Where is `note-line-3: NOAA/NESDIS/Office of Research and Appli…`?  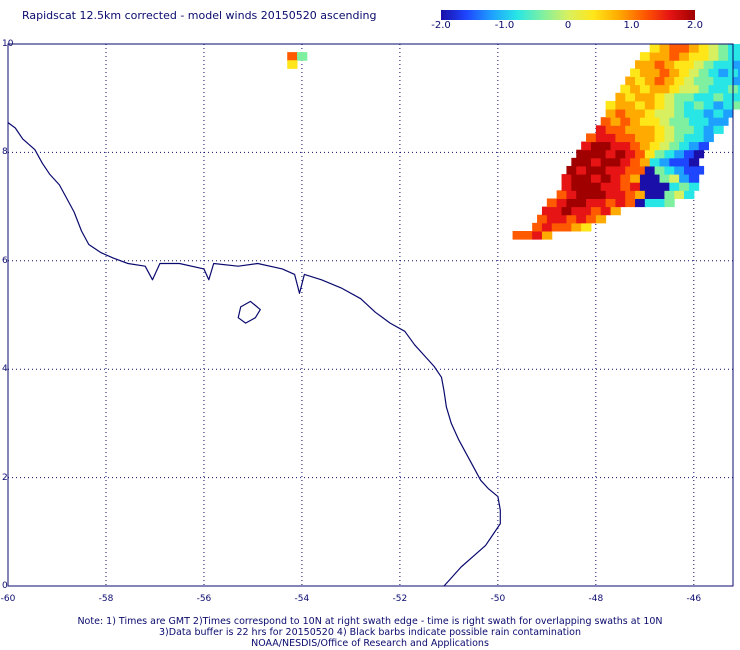
note-line-3: NOAA/NESDIS/Office of Research and Appli… is located at coordinates (370, 643).